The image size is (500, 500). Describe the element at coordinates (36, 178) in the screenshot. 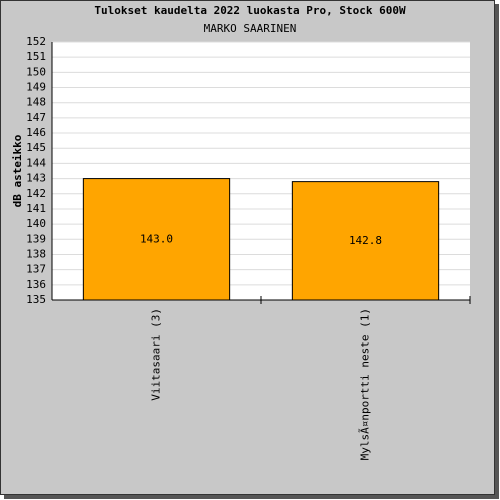

I see `y-tick-label: 143` at that location.